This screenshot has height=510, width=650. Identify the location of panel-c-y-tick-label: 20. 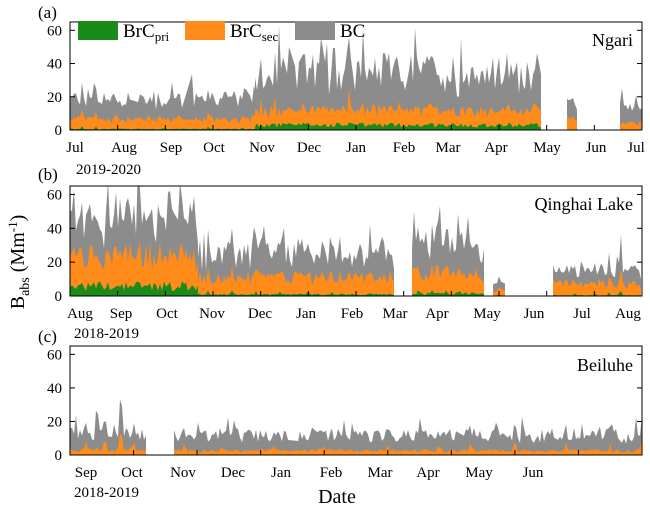
(54, 422).